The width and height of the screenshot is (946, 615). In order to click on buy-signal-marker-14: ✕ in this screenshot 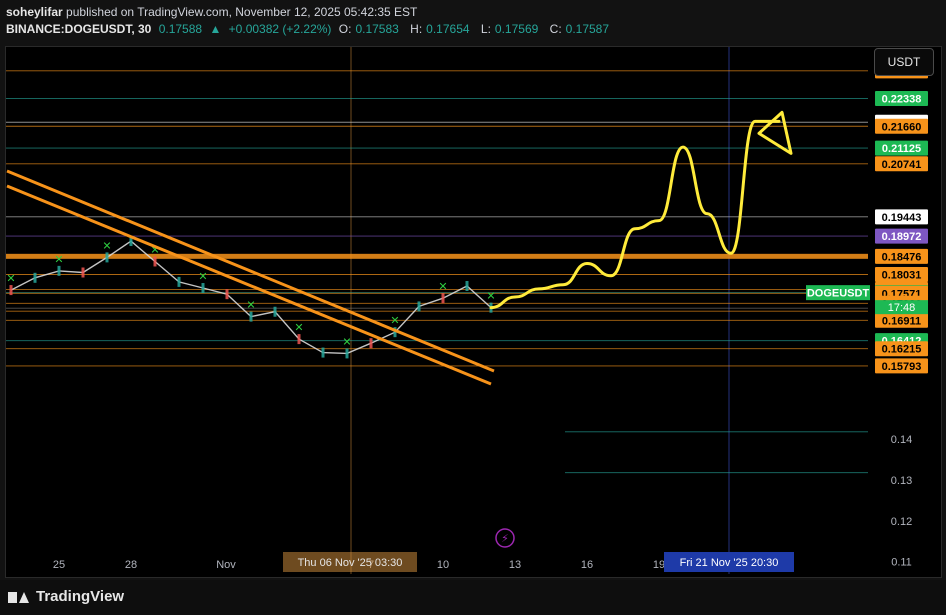, I will do `click(346, 342)`.